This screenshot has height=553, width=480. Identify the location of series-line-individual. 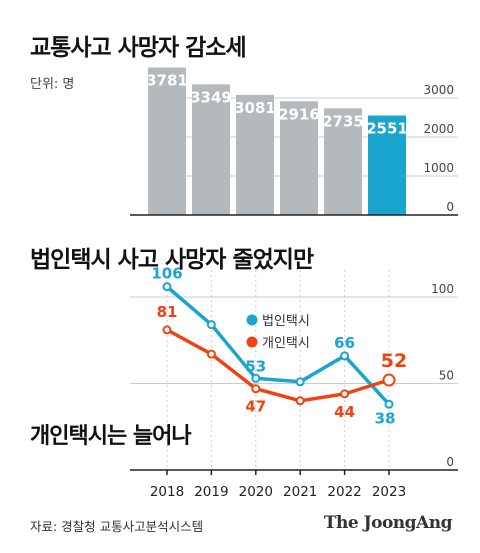
(278, 365).